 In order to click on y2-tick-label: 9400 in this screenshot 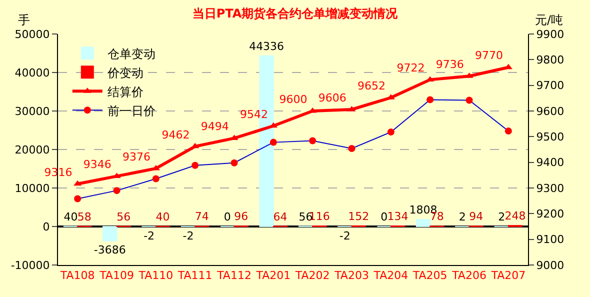, I will do `click(550, 163)`.